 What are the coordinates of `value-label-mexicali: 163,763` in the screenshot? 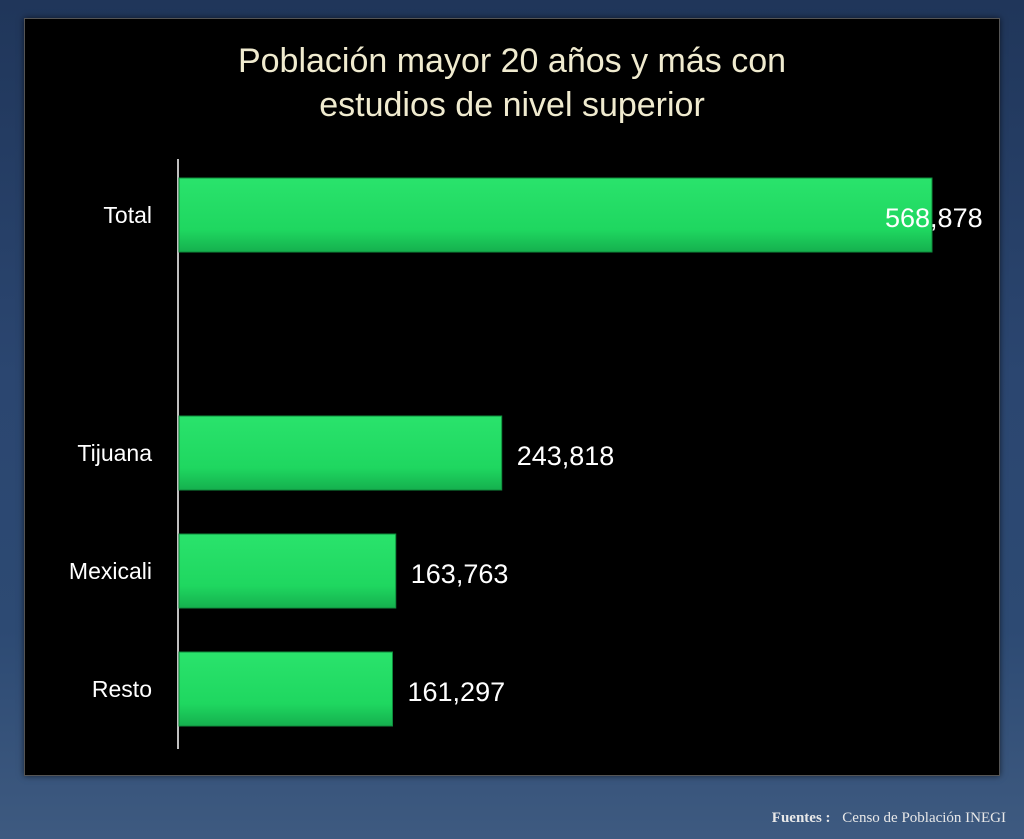 It's located at (460, 574).